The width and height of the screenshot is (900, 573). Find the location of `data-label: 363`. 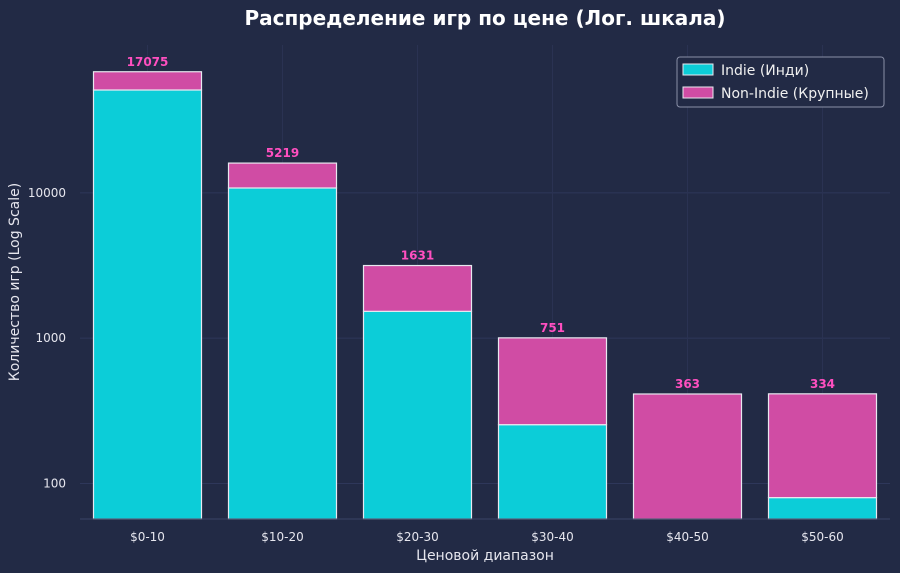

data-label: 363 is located at coordinates (687, 384).